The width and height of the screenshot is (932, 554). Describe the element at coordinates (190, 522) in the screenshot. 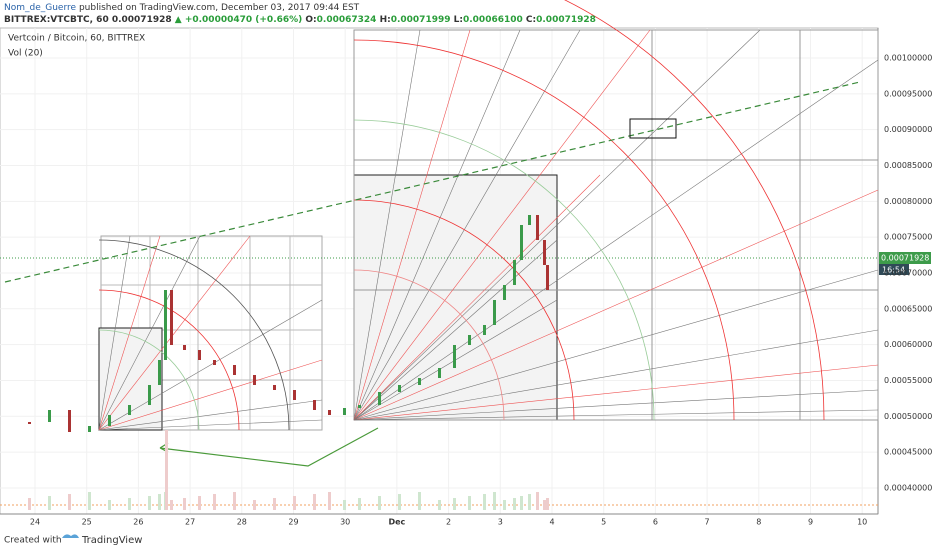

I see `time-tick: 27` at that location.